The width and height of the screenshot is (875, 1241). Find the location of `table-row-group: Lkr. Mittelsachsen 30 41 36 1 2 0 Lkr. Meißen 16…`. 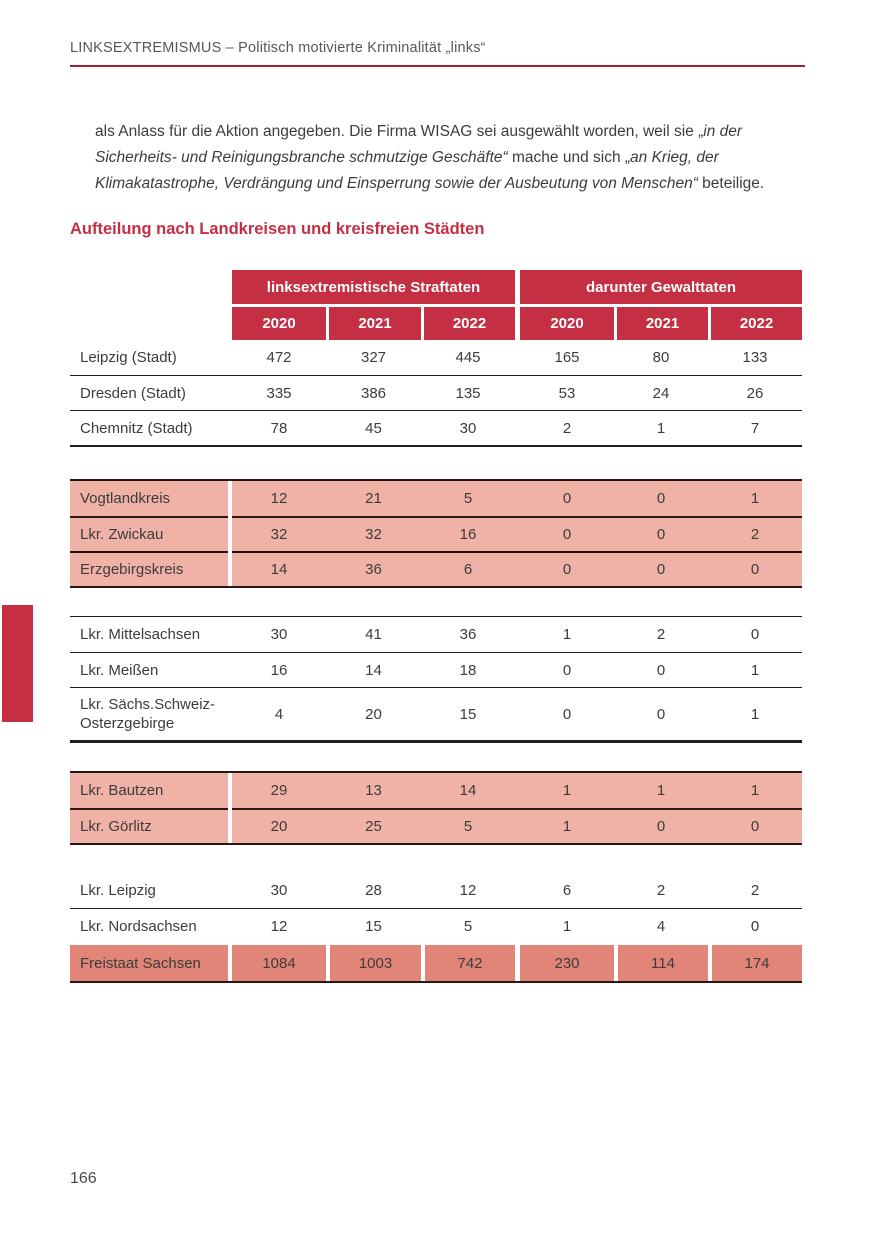

table-row-group: Lkr. Mittelsachsen 30 41 36 1 2 0 Lkr. Meißen 16… is located at coordinates (436, 679).